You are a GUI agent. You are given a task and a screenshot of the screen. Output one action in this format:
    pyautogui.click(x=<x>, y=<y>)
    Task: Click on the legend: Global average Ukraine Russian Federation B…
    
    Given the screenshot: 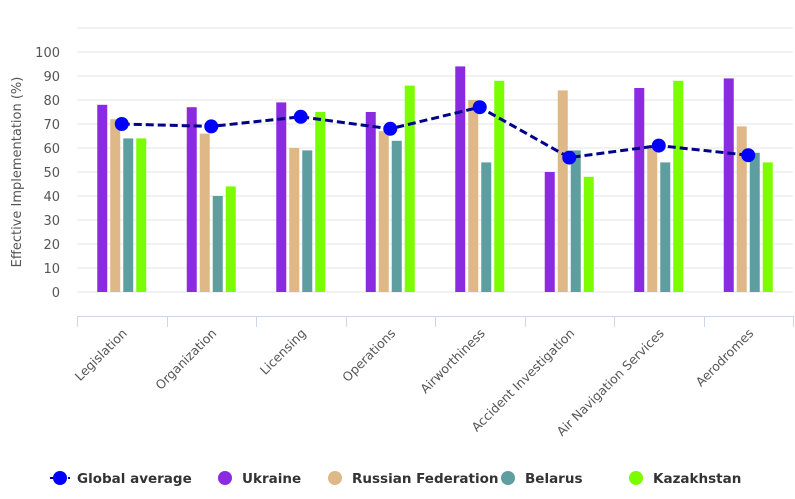 What is the action you would take?
    pyautogui.click(x=395, y=479)
    